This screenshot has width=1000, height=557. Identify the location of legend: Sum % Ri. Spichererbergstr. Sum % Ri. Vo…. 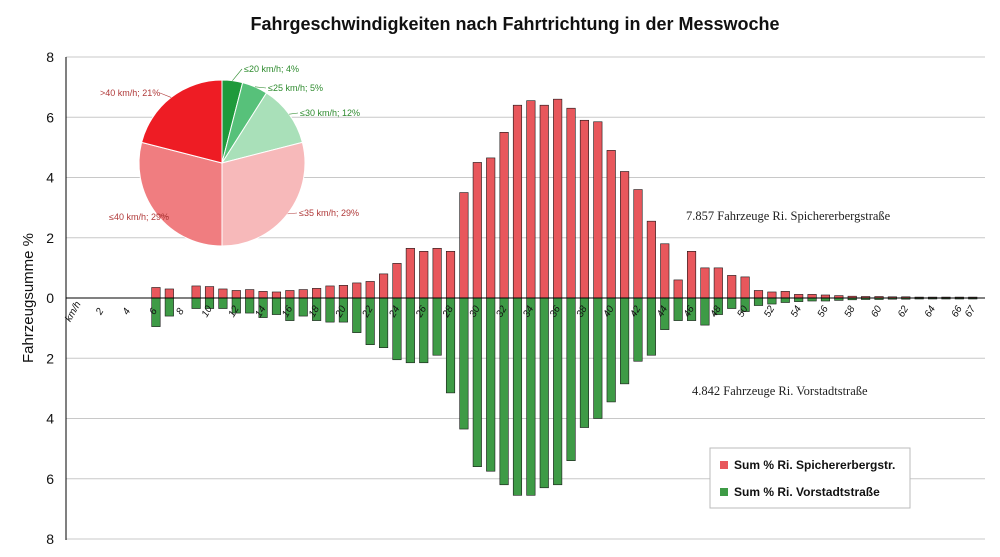
(810, 478).